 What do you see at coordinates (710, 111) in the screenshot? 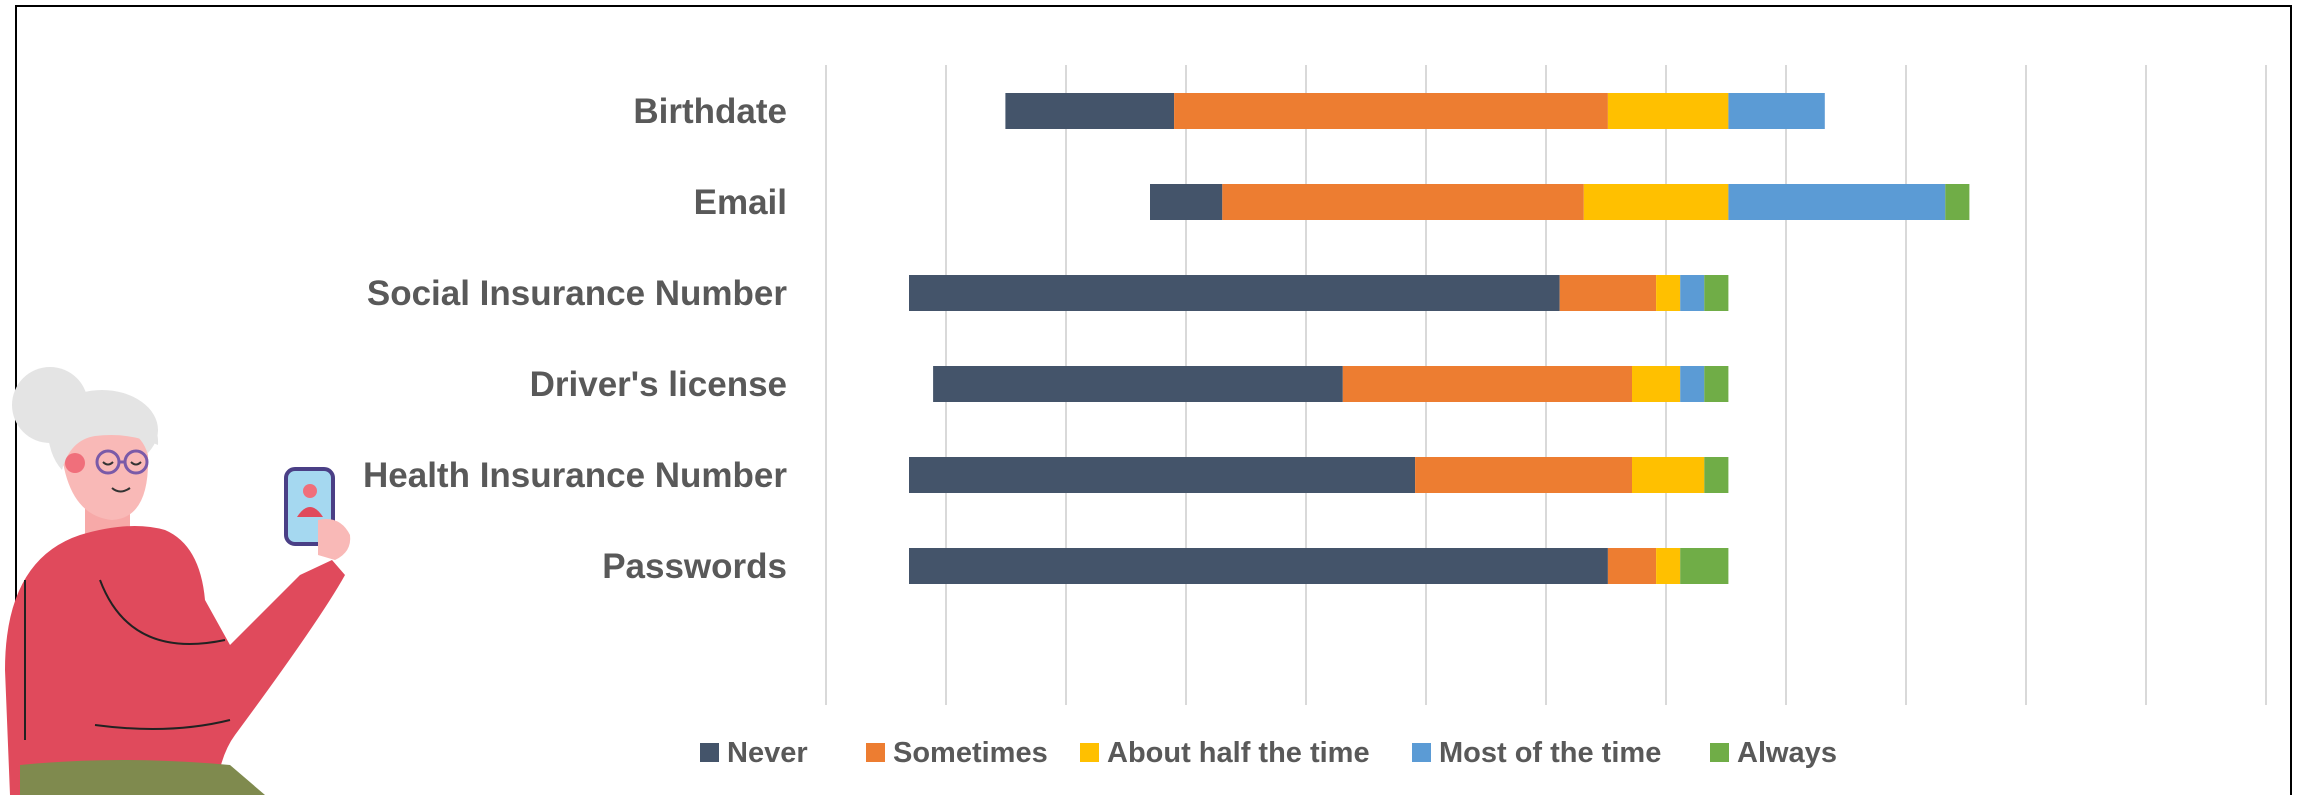
I see `category-label: Birthdate` at bounding box center [710, 111].